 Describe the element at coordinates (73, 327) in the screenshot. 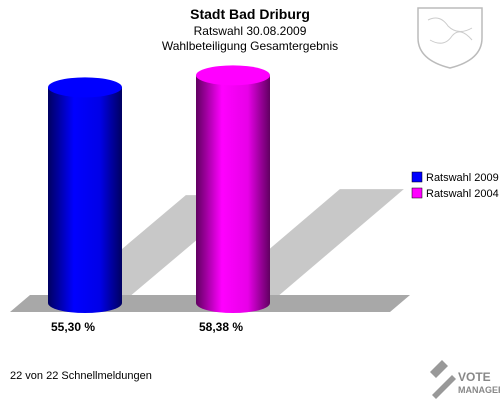

I see `value-label: 55,30 %` at that location.